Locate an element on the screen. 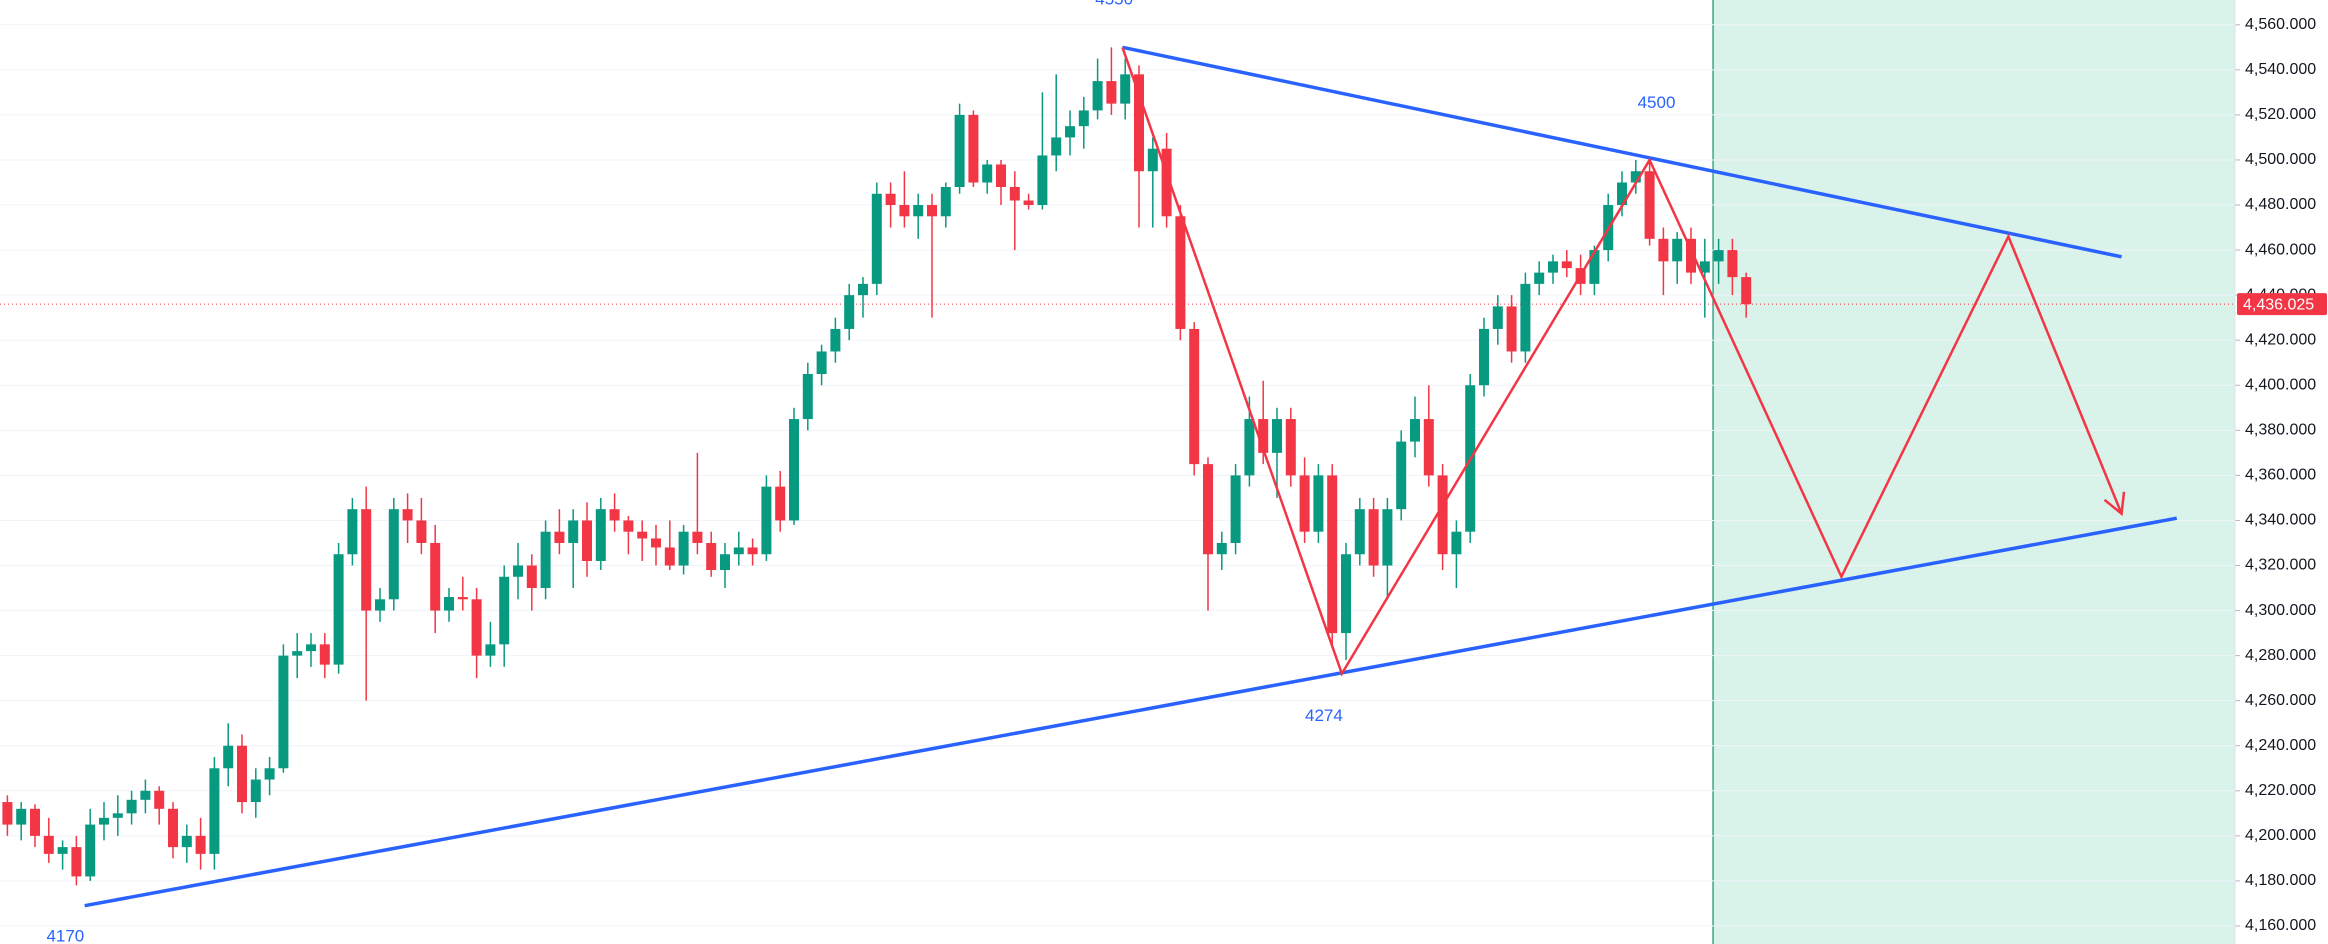 The width and height of the screenshot is (2328, 944). y-tick-label: 4,500.000 is located at coordinates (2280, 159).